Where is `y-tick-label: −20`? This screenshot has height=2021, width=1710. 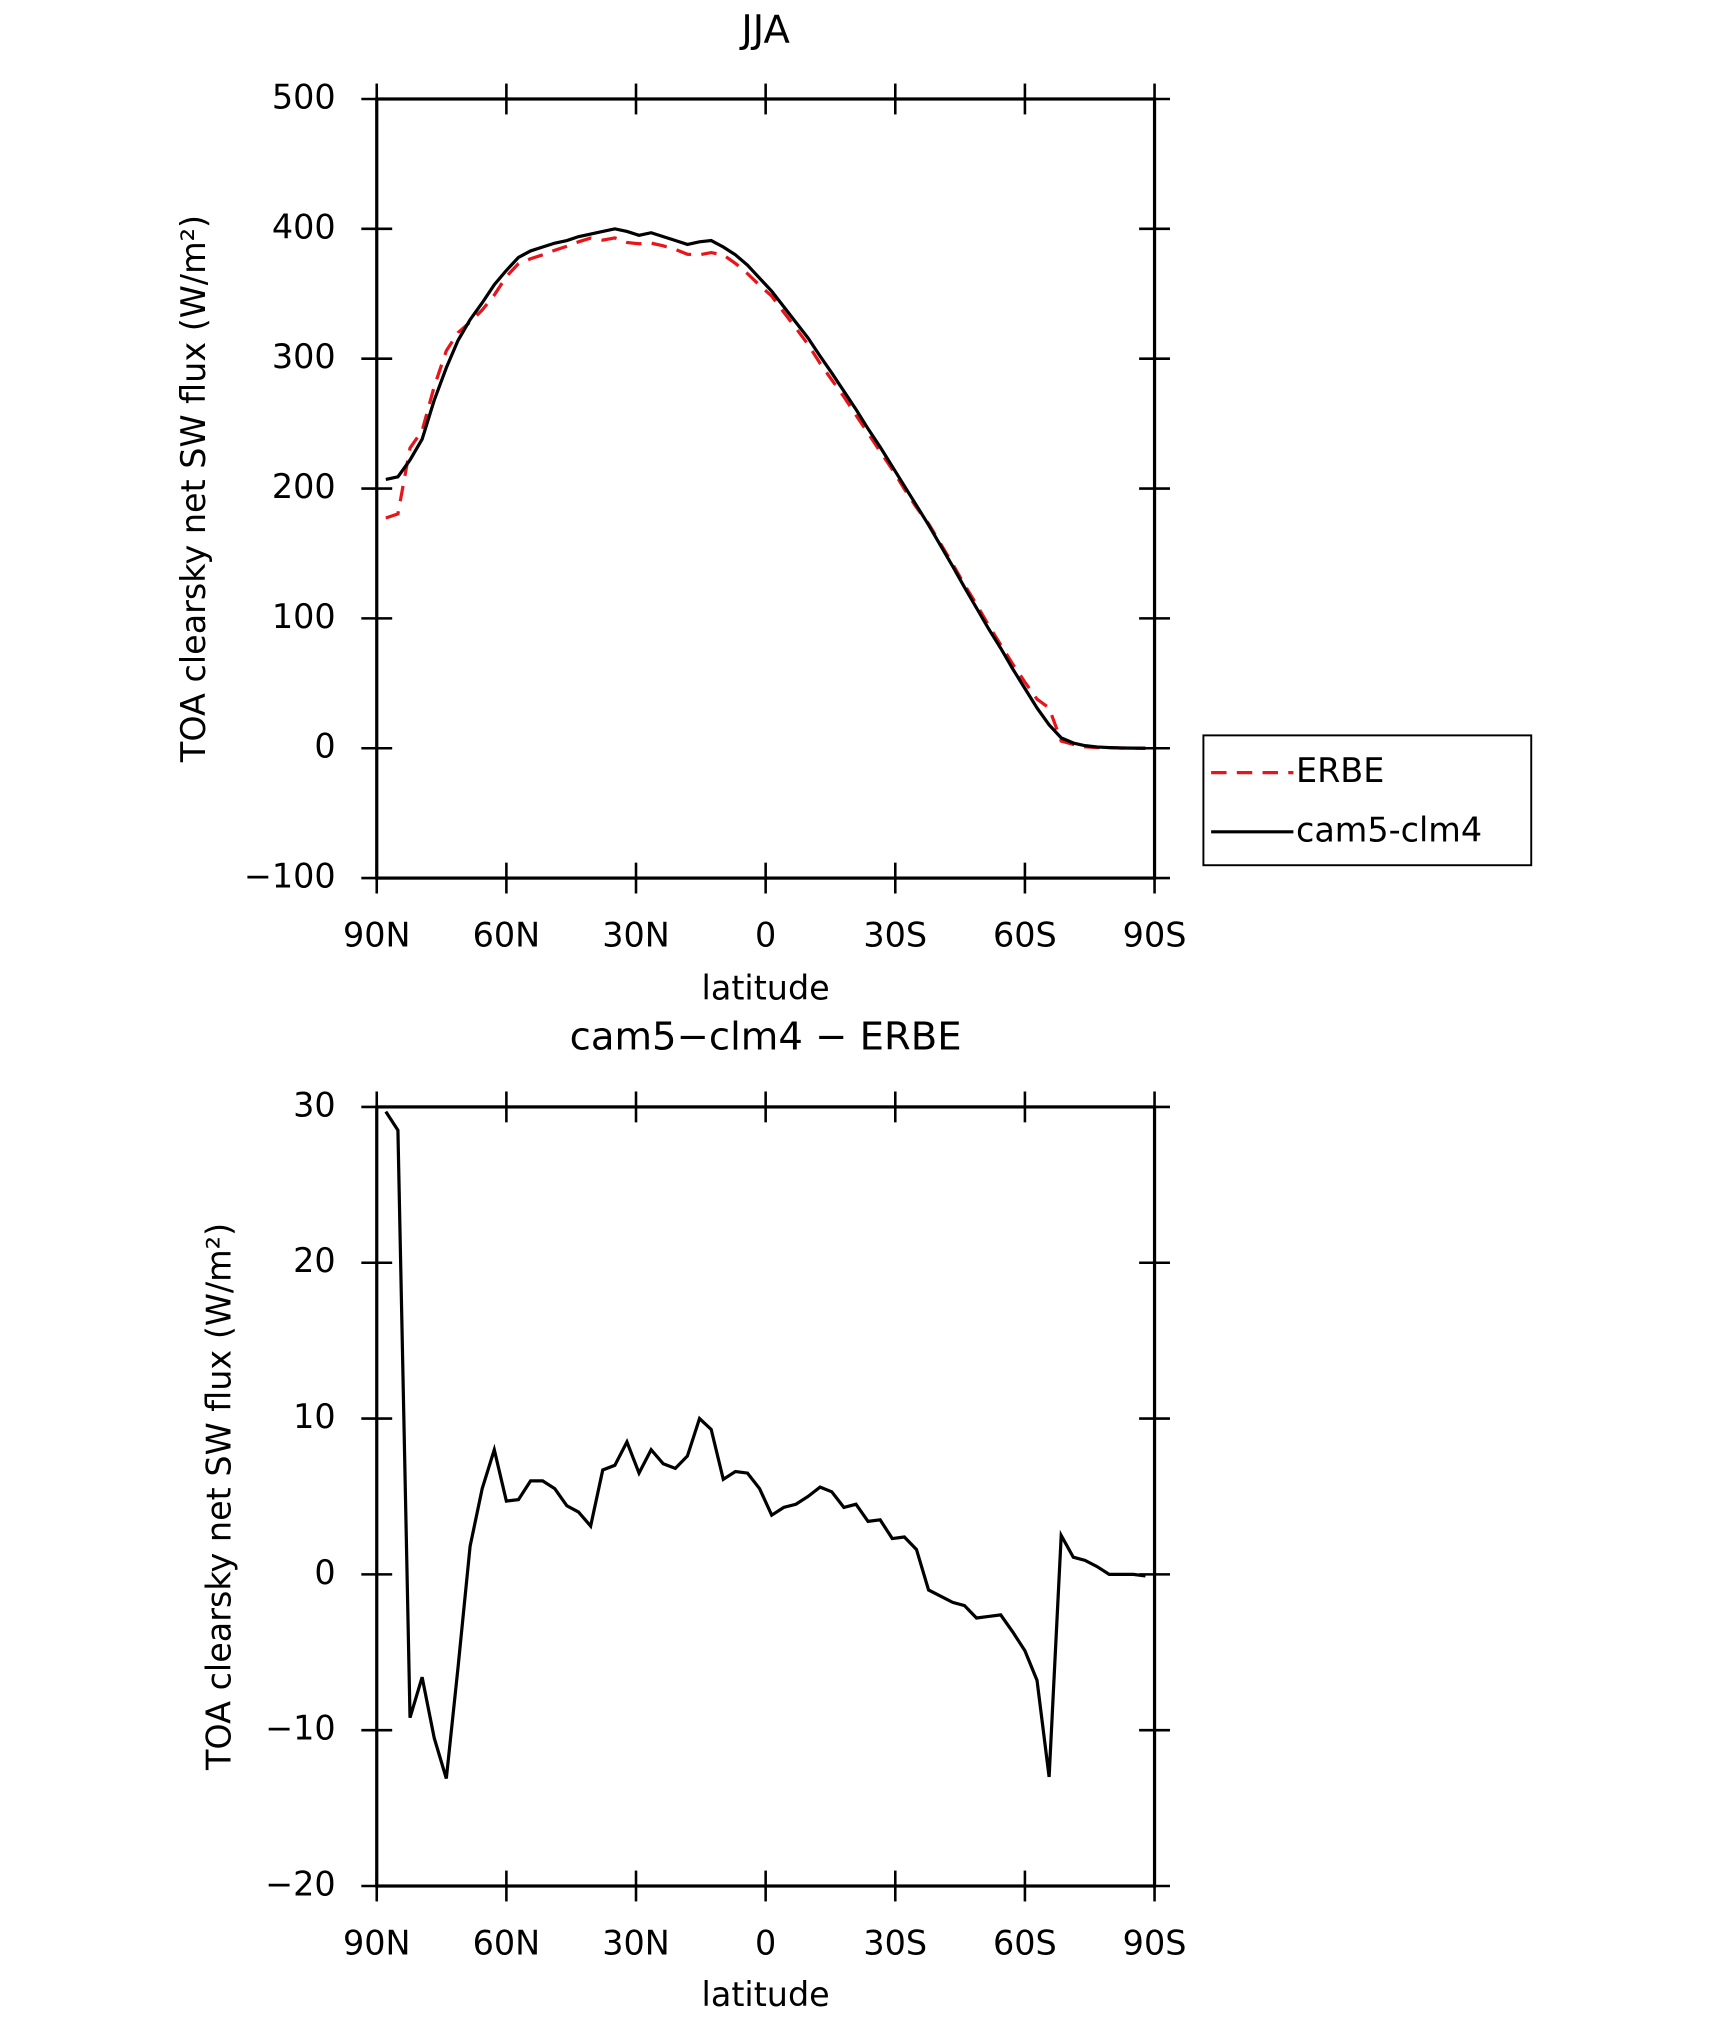
y-tick-label: −20 is located at coordinates (300, 1884).